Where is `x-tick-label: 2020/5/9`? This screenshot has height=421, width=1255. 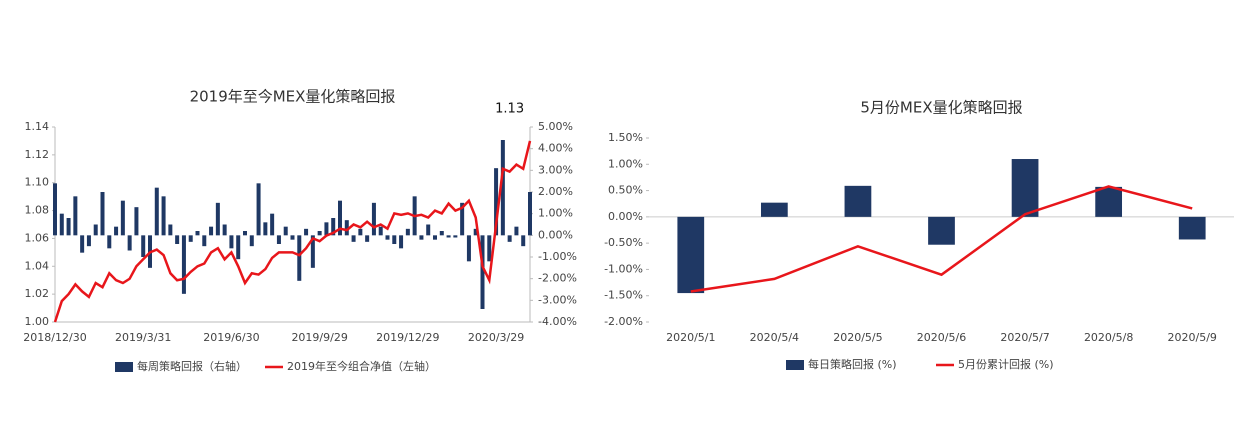 x-tick-label: 2020/5/9 is located at coordinates (1192, 337).